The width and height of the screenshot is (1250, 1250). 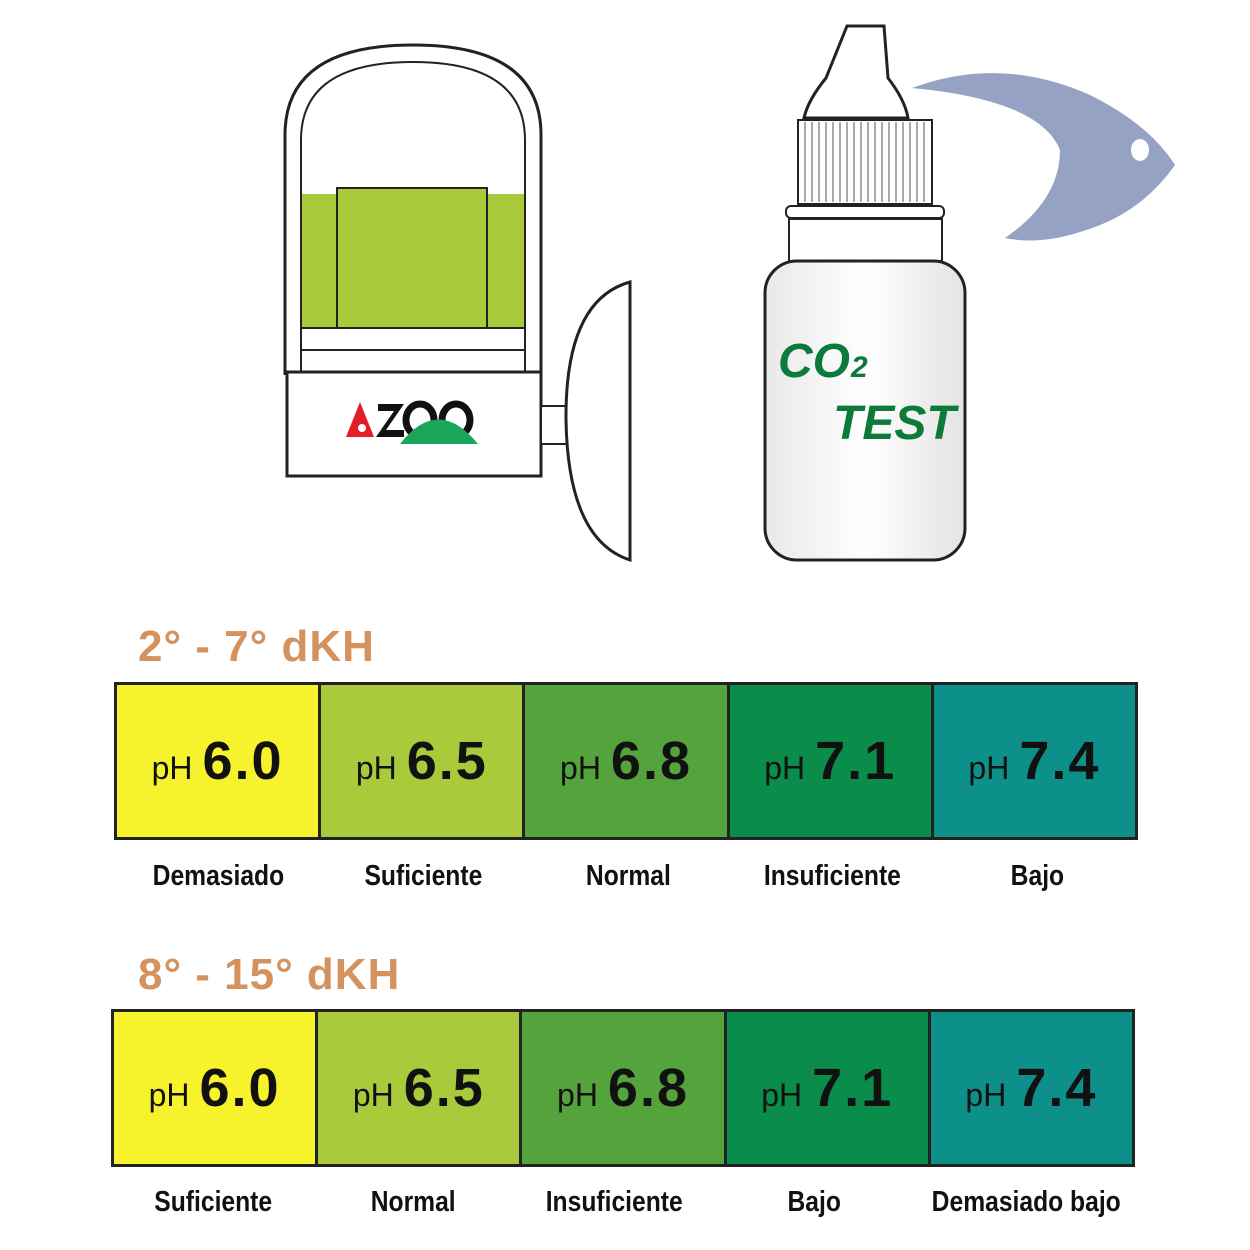 I want to click on logo-hill, so click(x=439, y=431).